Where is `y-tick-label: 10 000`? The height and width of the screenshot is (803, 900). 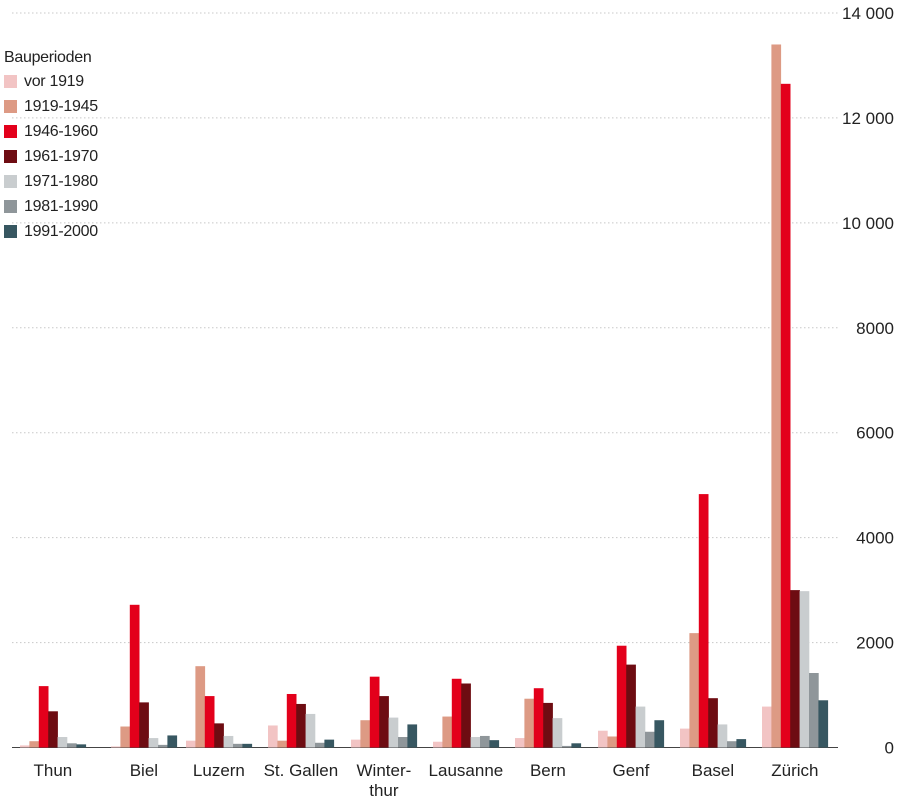 y-tick-label: 10 000 is located at coordinates (868, 223).